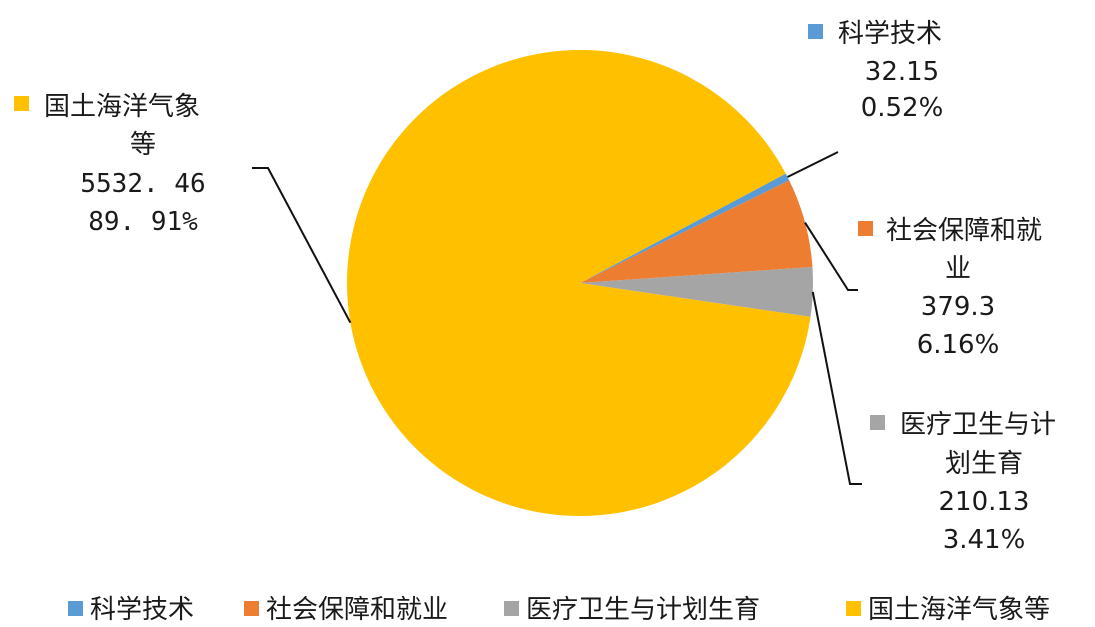 The width and height of the screenshot is (1095, 627). Describe the element at coordinates (950, 288) in the screenshot. I see `data-label-shebao: 社会保障和就 业 379.3 6.16%` at that location.